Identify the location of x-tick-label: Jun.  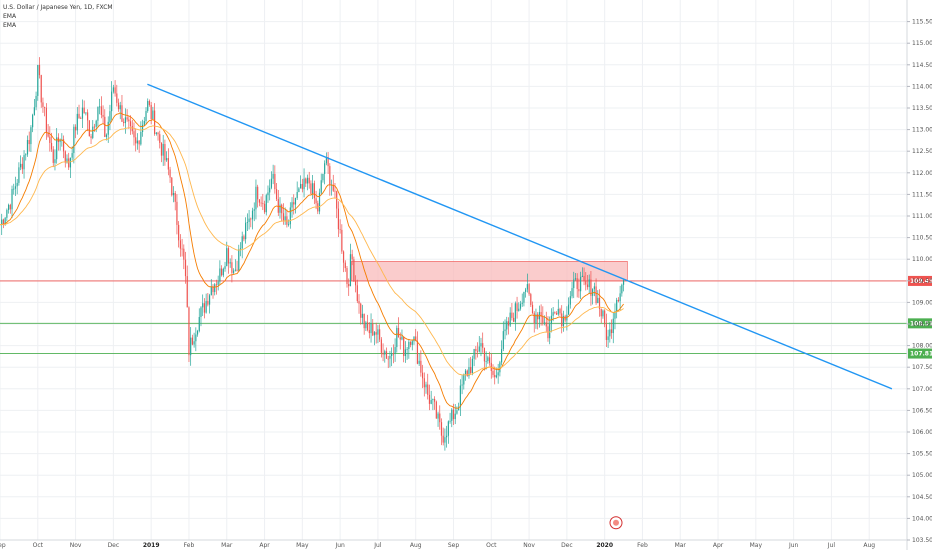
(793, 545).